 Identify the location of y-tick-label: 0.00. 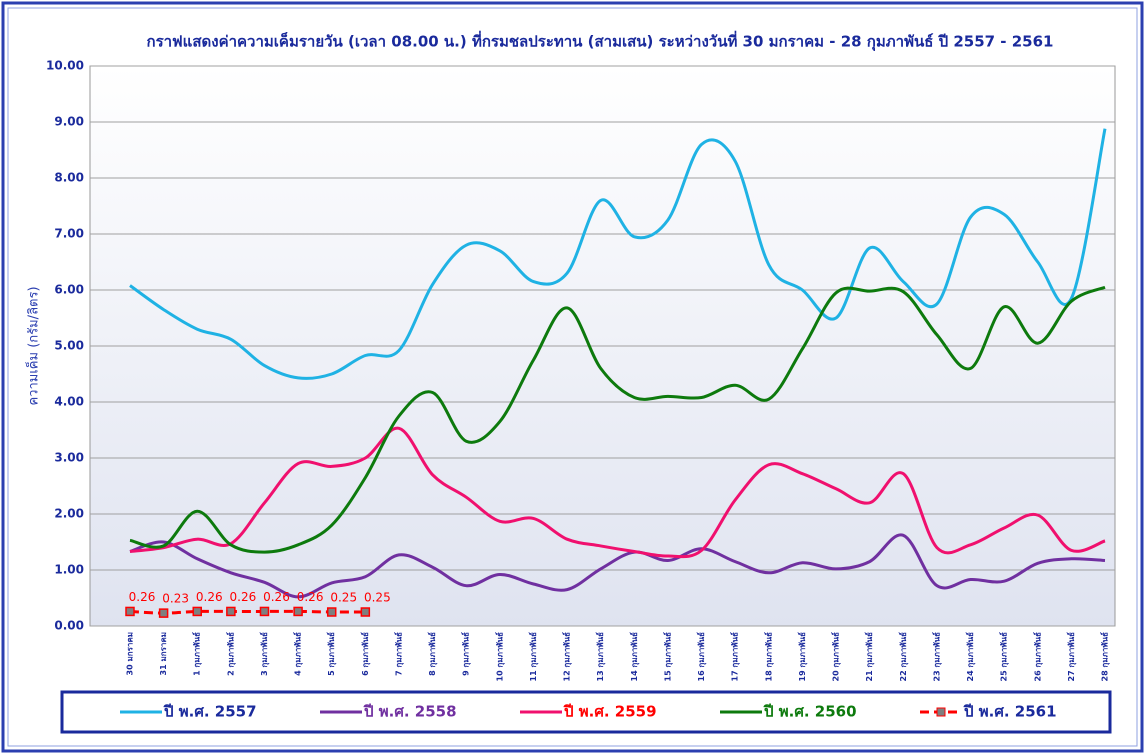
(69, 626).